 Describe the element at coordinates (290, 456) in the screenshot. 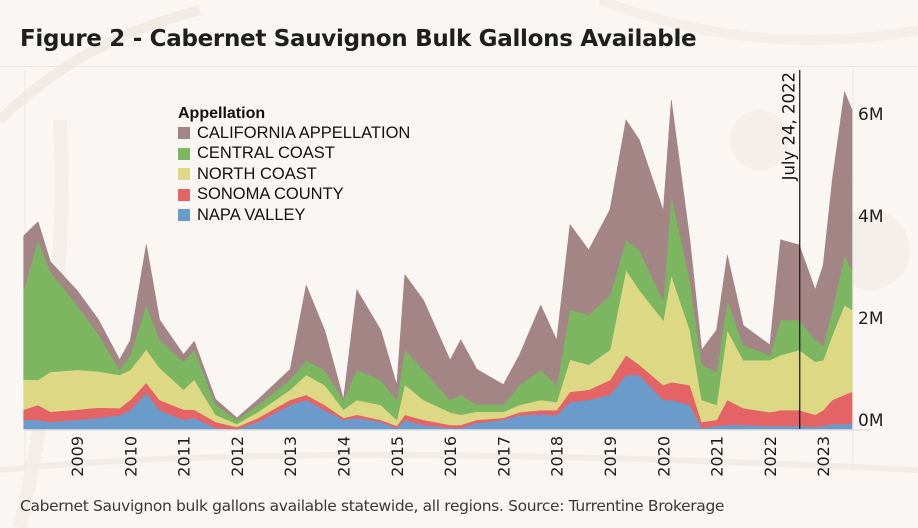

I see `x-tick-label: 2013` at that location.